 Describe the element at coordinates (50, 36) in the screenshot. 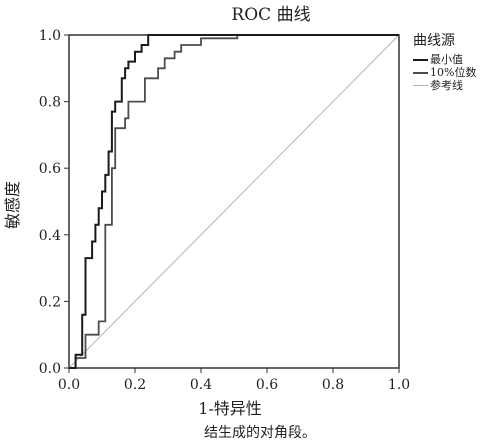

I see `y-tick-label: 1.0` at that location.